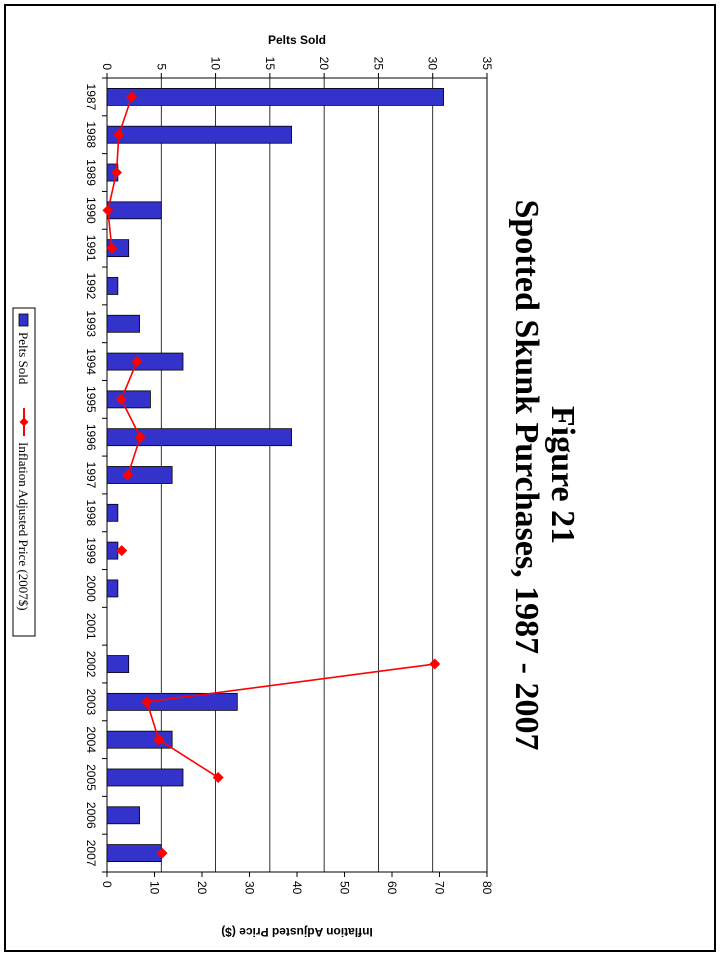 The width and height of the screenshot is (724, 960). Describe the element at coordinates (91, 739) in the screenshot. I see `category-tick-label: 2004` at that location.